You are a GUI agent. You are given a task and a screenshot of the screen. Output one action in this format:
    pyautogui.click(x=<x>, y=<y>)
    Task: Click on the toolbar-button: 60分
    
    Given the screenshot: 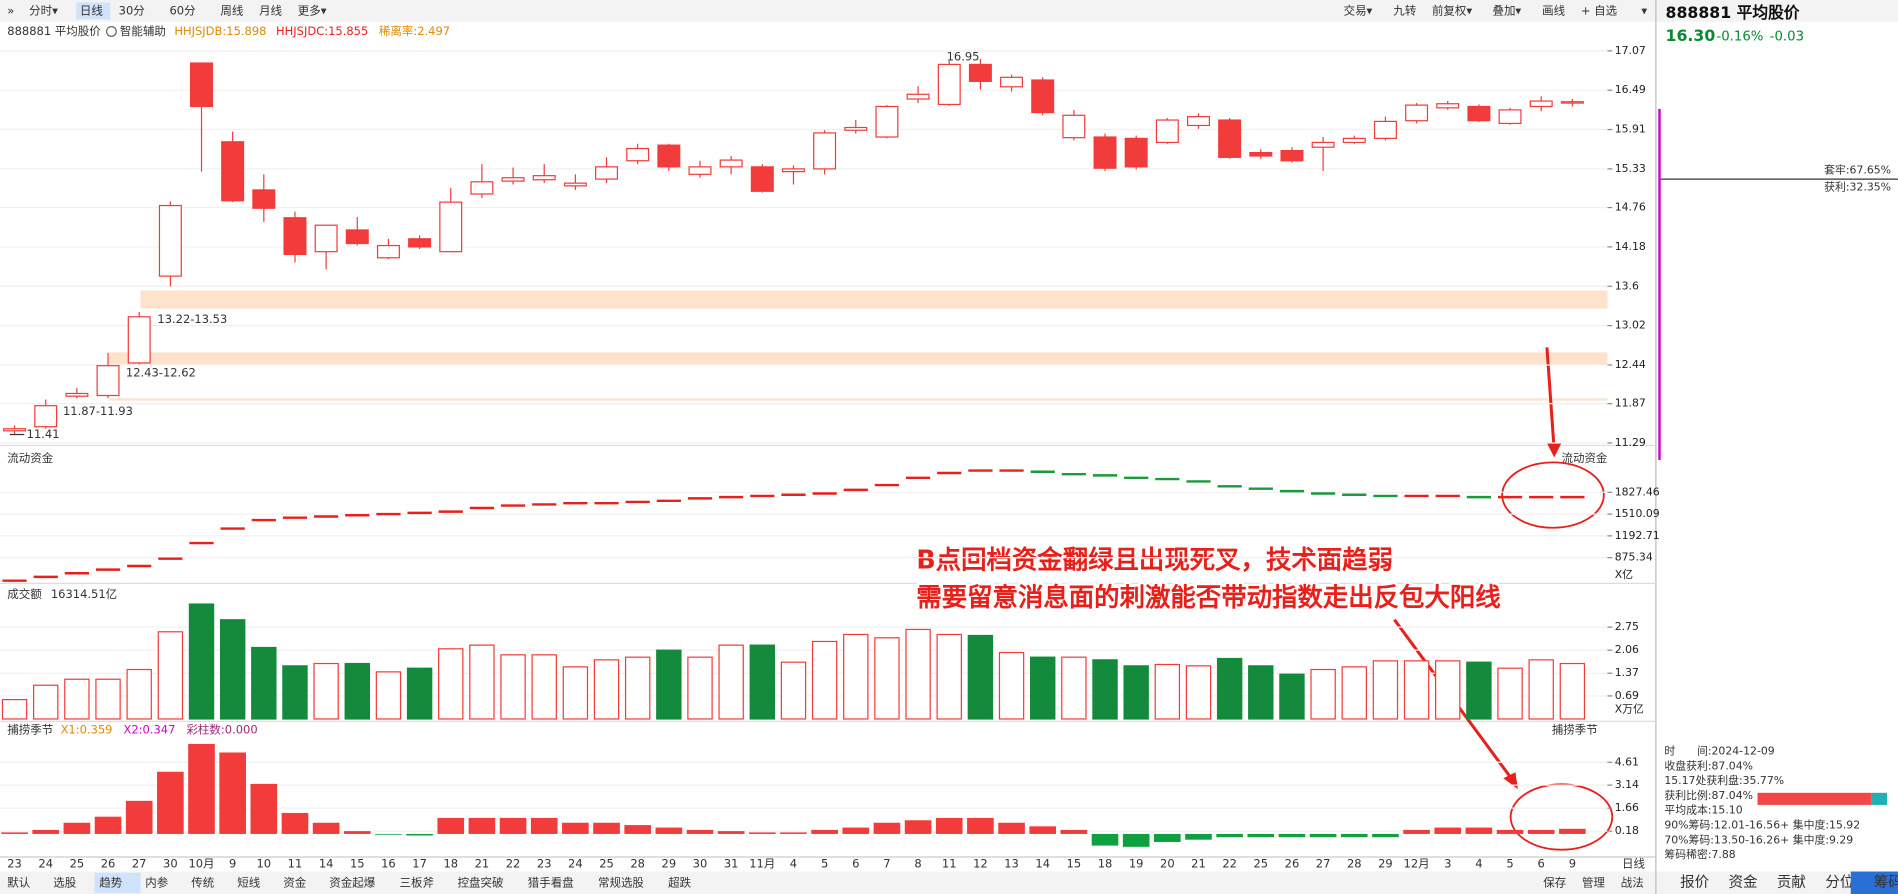 What is the action you would take?
    pyautogui.click(x=183, y=10)
    